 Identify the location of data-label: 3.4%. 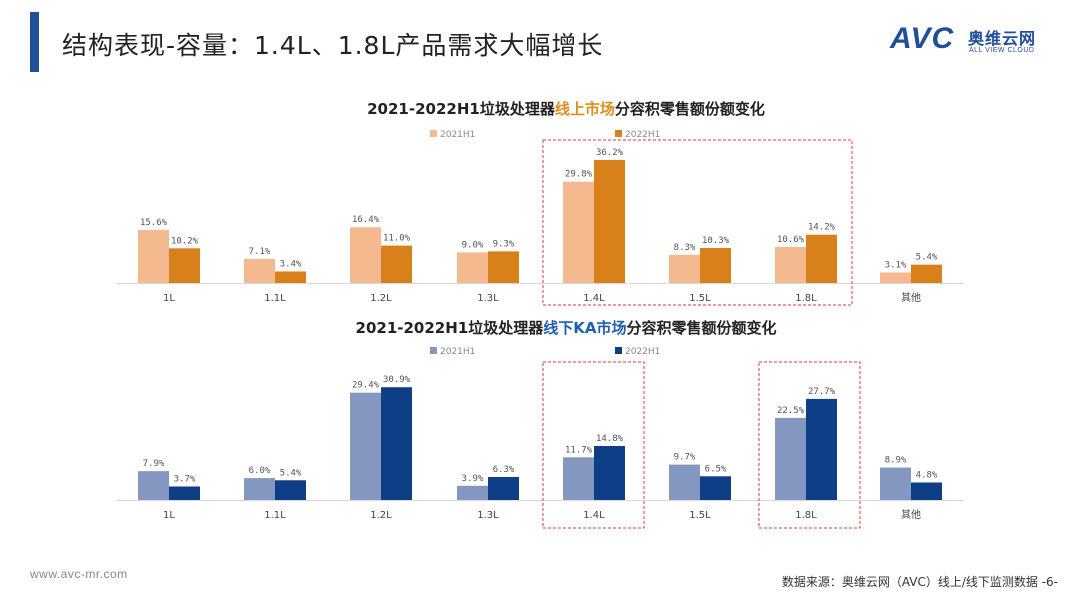
(291, 264).